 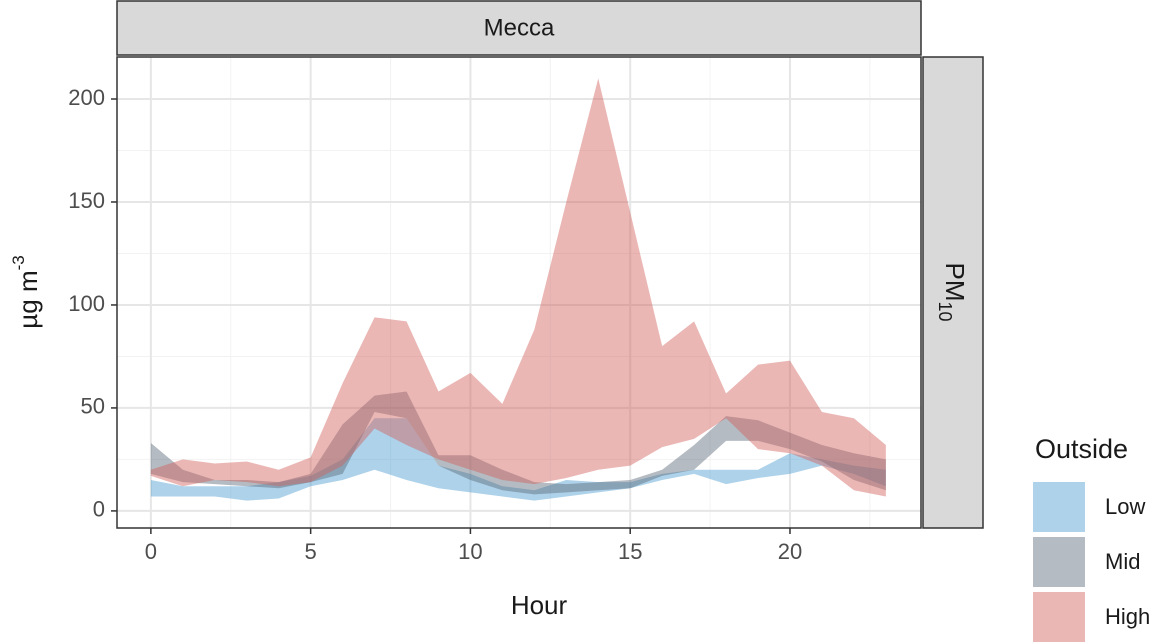 I want to click on legend-label: High, so click(x=1127, y=616).